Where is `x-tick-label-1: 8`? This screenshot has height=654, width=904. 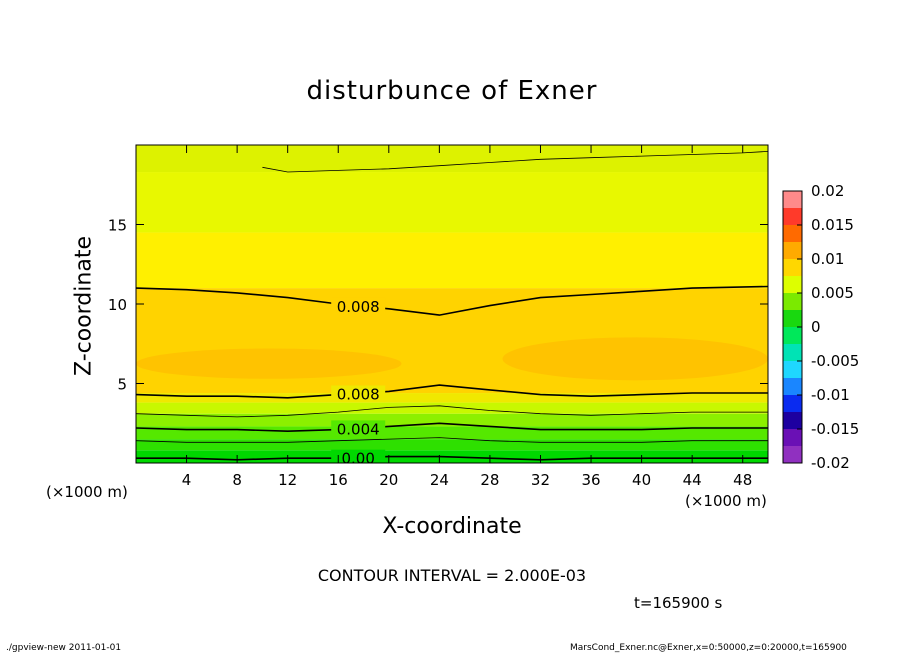
x-tick-label-1: 8 is located at coordinates (237, 480).